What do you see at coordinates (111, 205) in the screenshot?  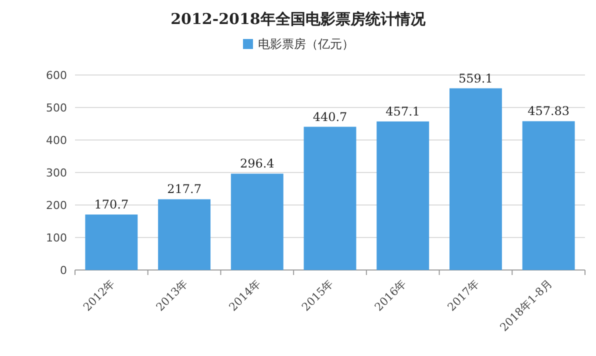 I see `text: 170.7` at bounding box center [111, 205].